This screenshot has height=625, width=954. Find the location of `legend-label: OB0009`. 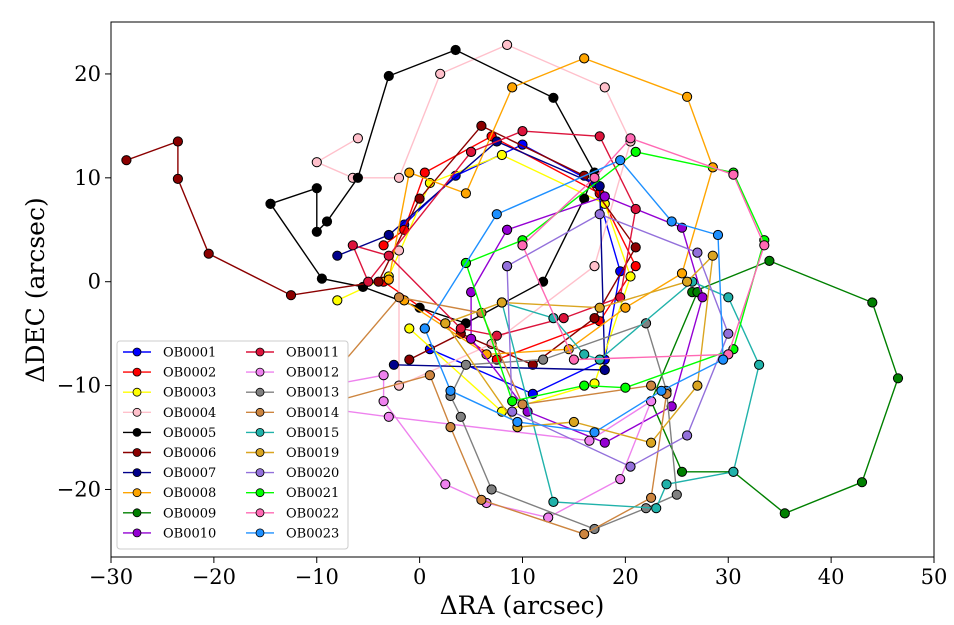

legend-label: OB0009 is located at coordinates (189, 513).